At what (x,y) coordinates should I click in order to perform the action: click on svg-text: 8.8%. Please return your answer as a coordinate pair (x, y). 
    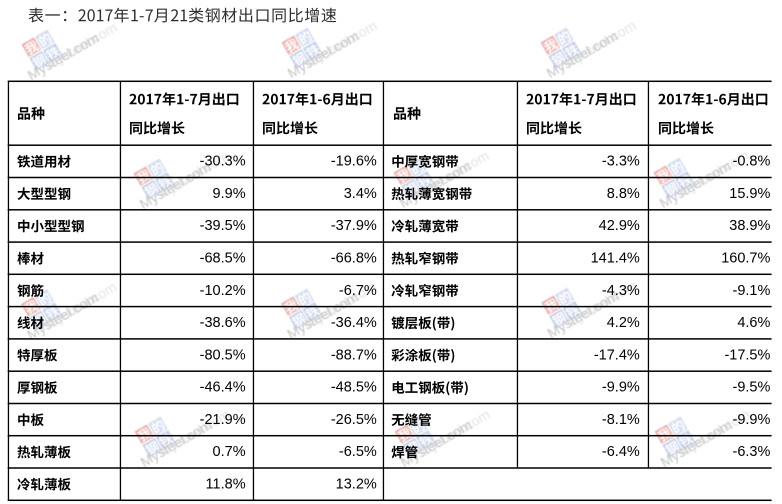
    Looking at the image, I should click on (623, 194).